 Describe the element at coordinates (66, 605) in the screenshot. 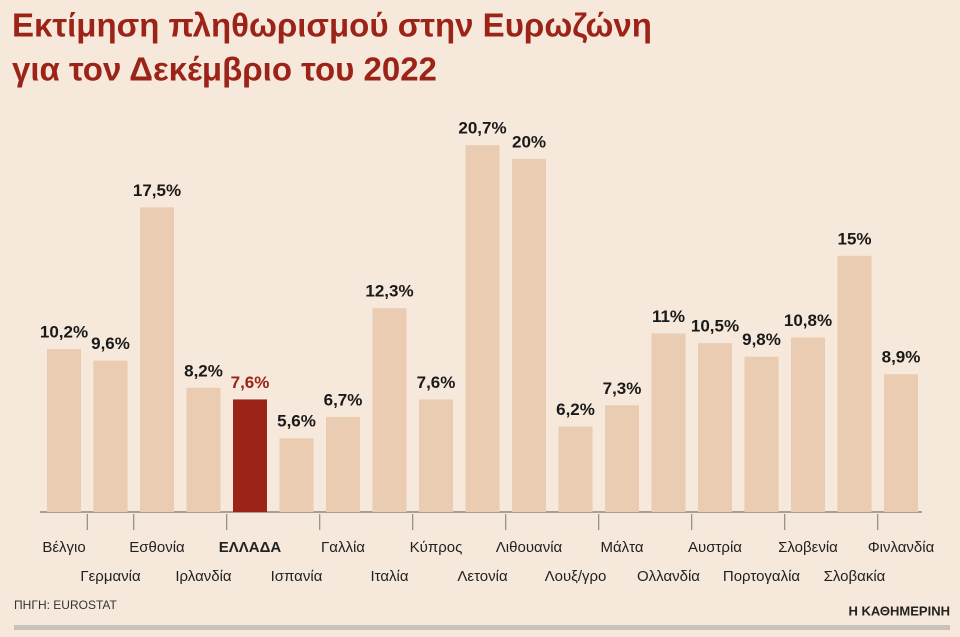

I see `source: ΠΗΓΗ: EUROSTAT` at that location.